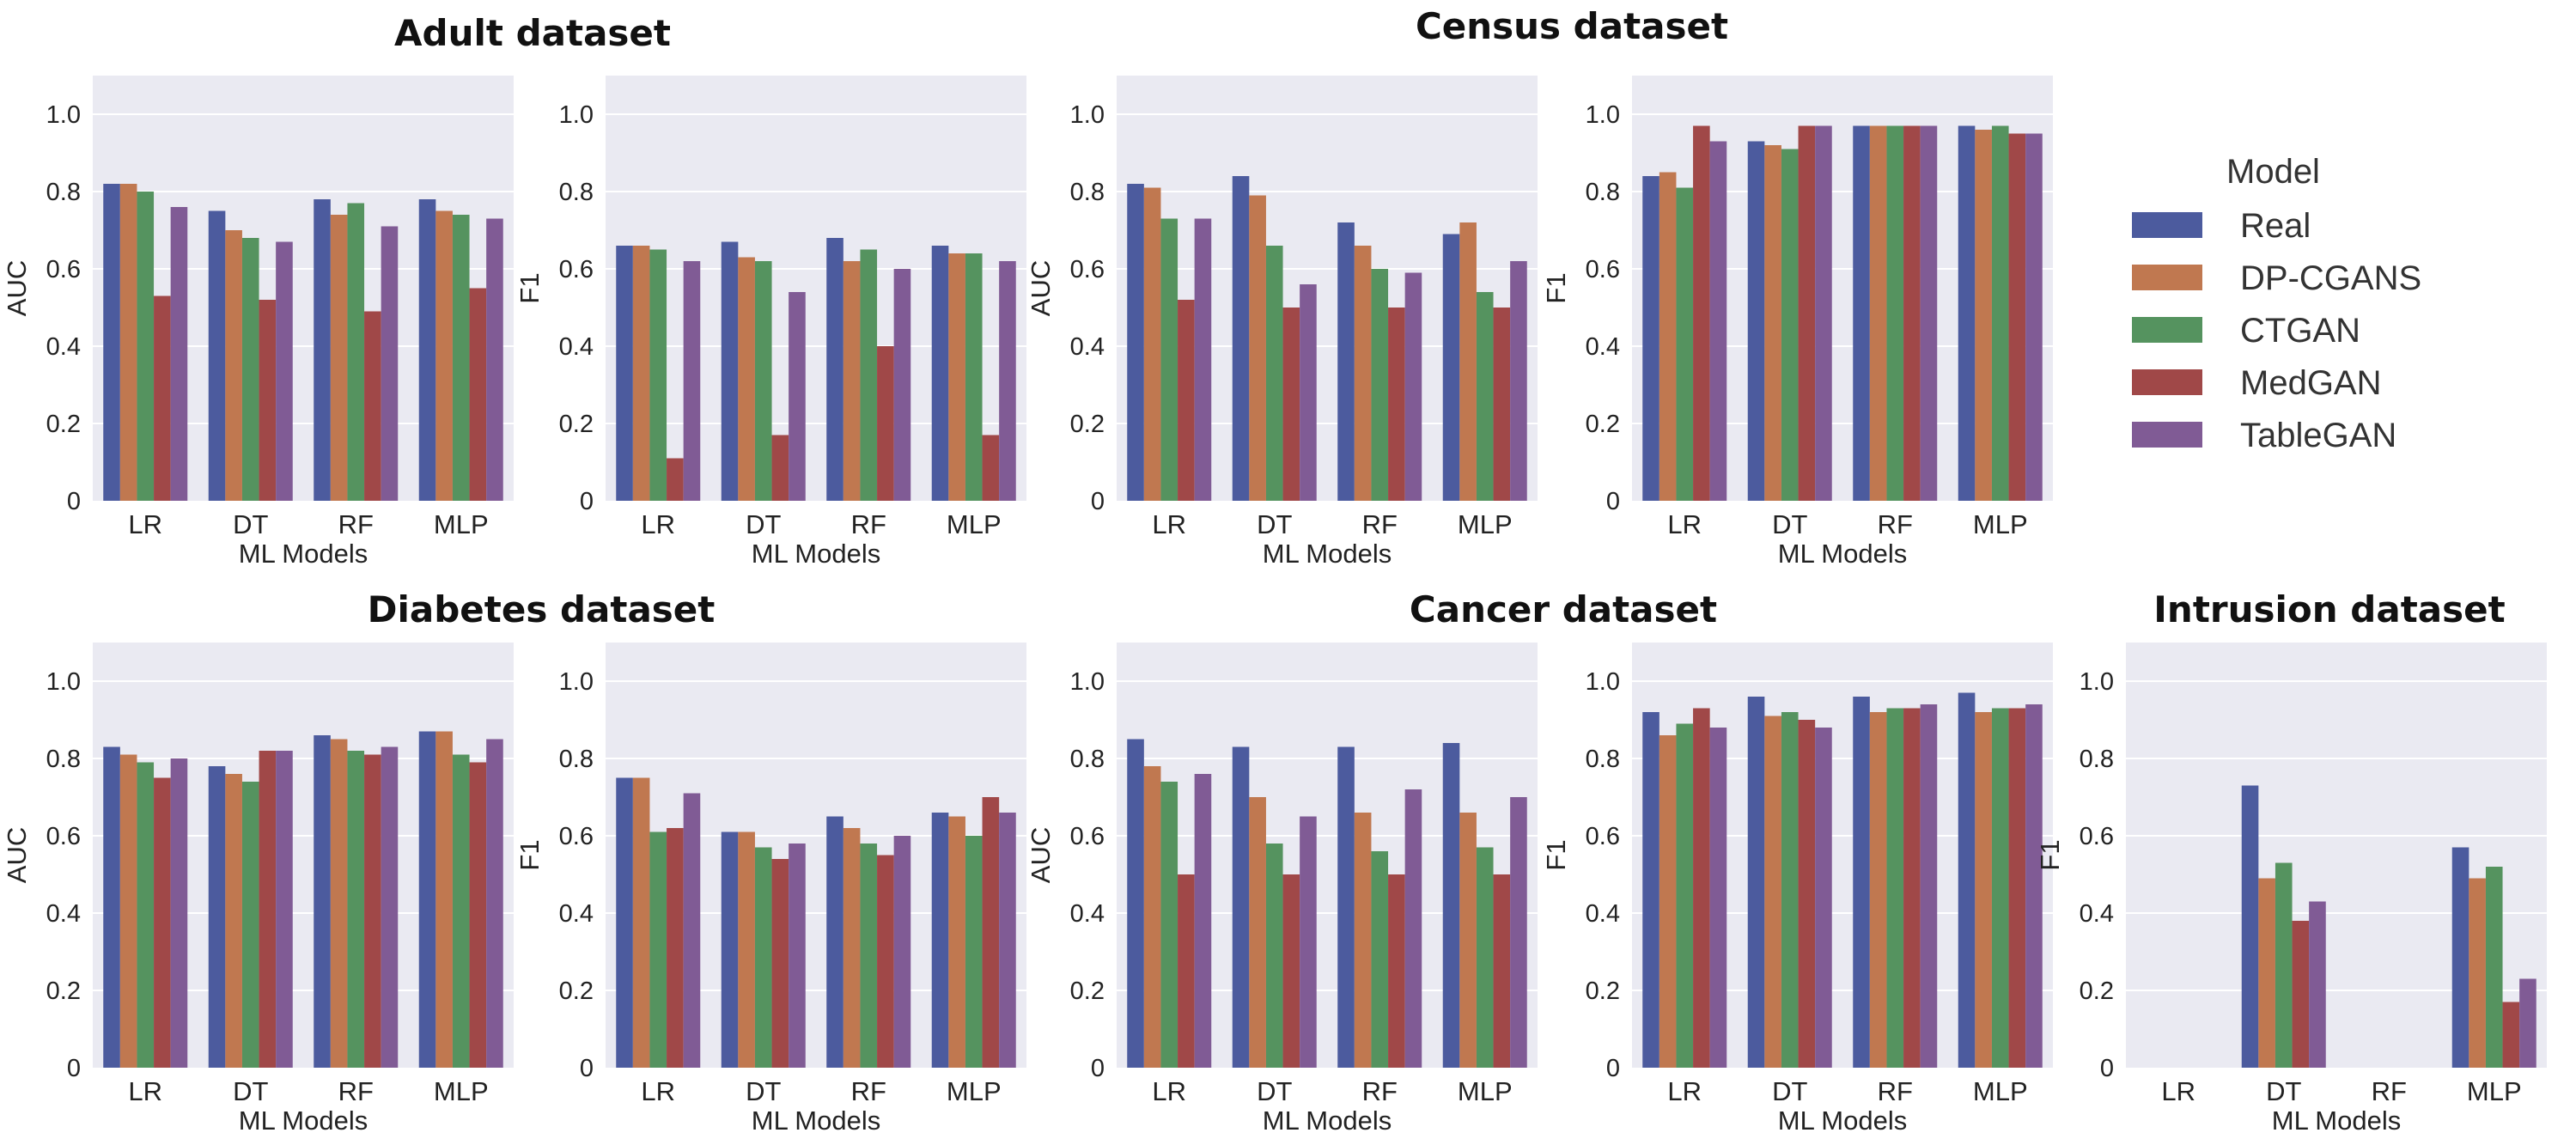  I want to click on legend-title: Model, so click(2273, 172).